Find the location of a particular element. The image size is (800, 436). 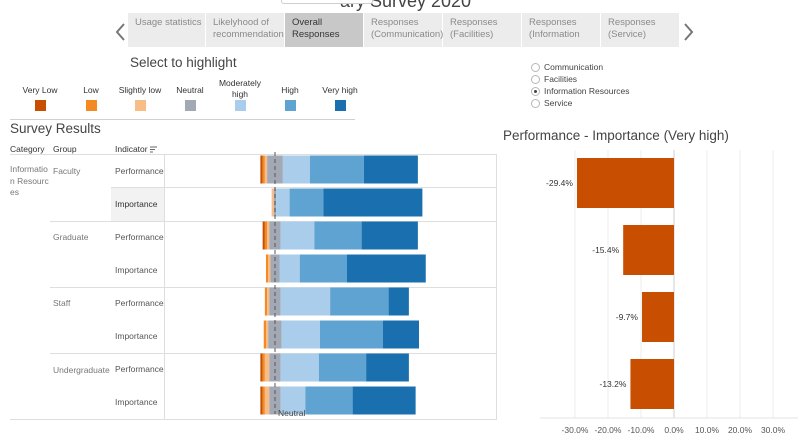

legend-label: Very Low is located at coordinates (40, 90).